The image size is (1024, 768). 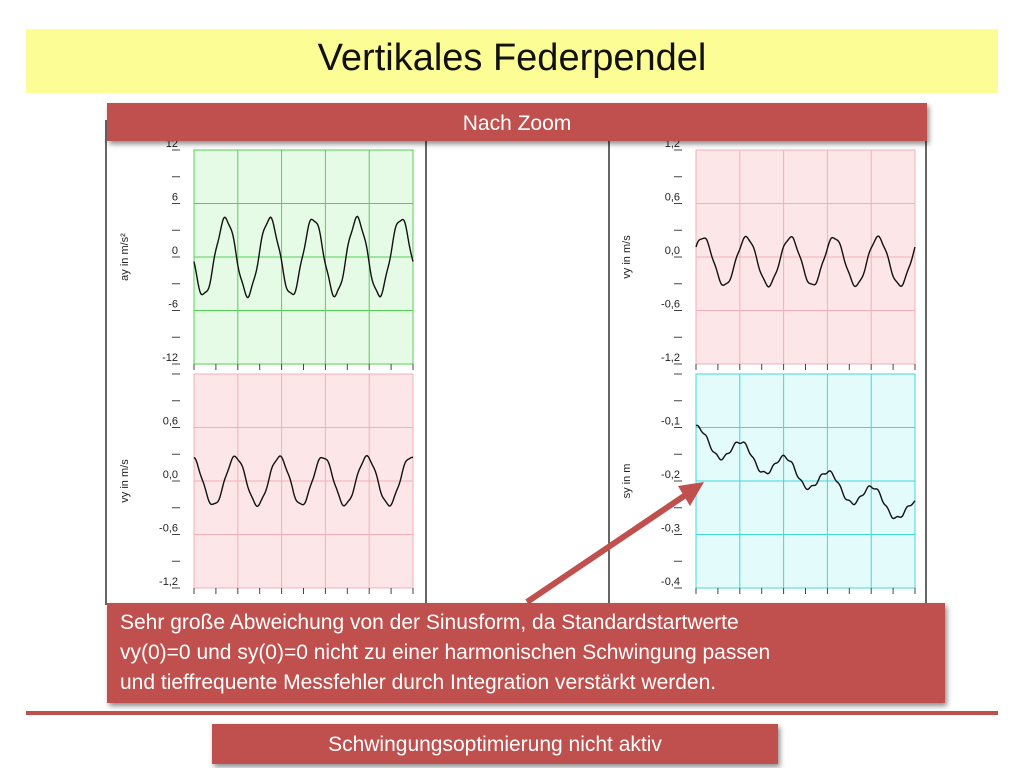 What do you see at coordinates (672, 144) in the screenshot?
I see `y-tick-label: 1,2` at bounding box center [672, 144].